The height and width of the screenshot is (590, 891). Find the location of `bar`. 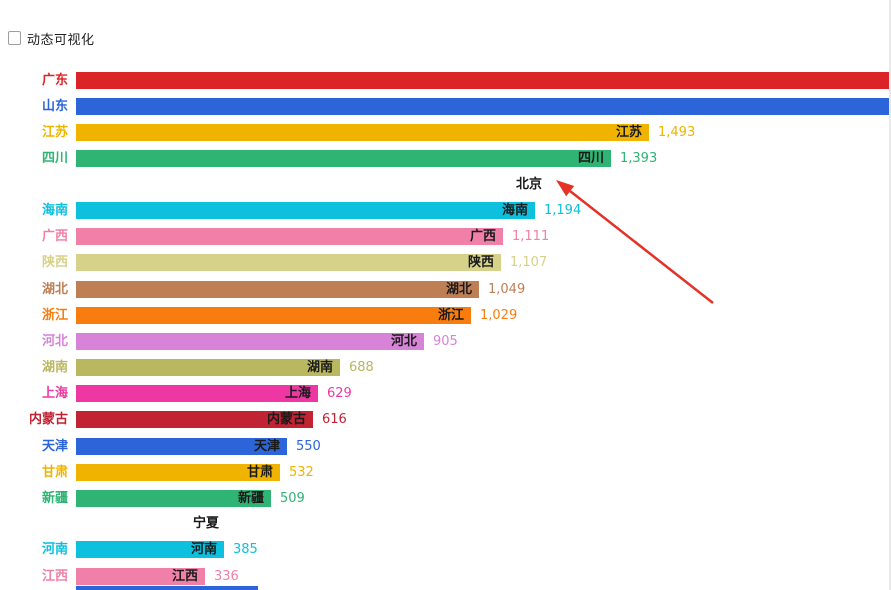

bar is located at coordinates (167, 588).